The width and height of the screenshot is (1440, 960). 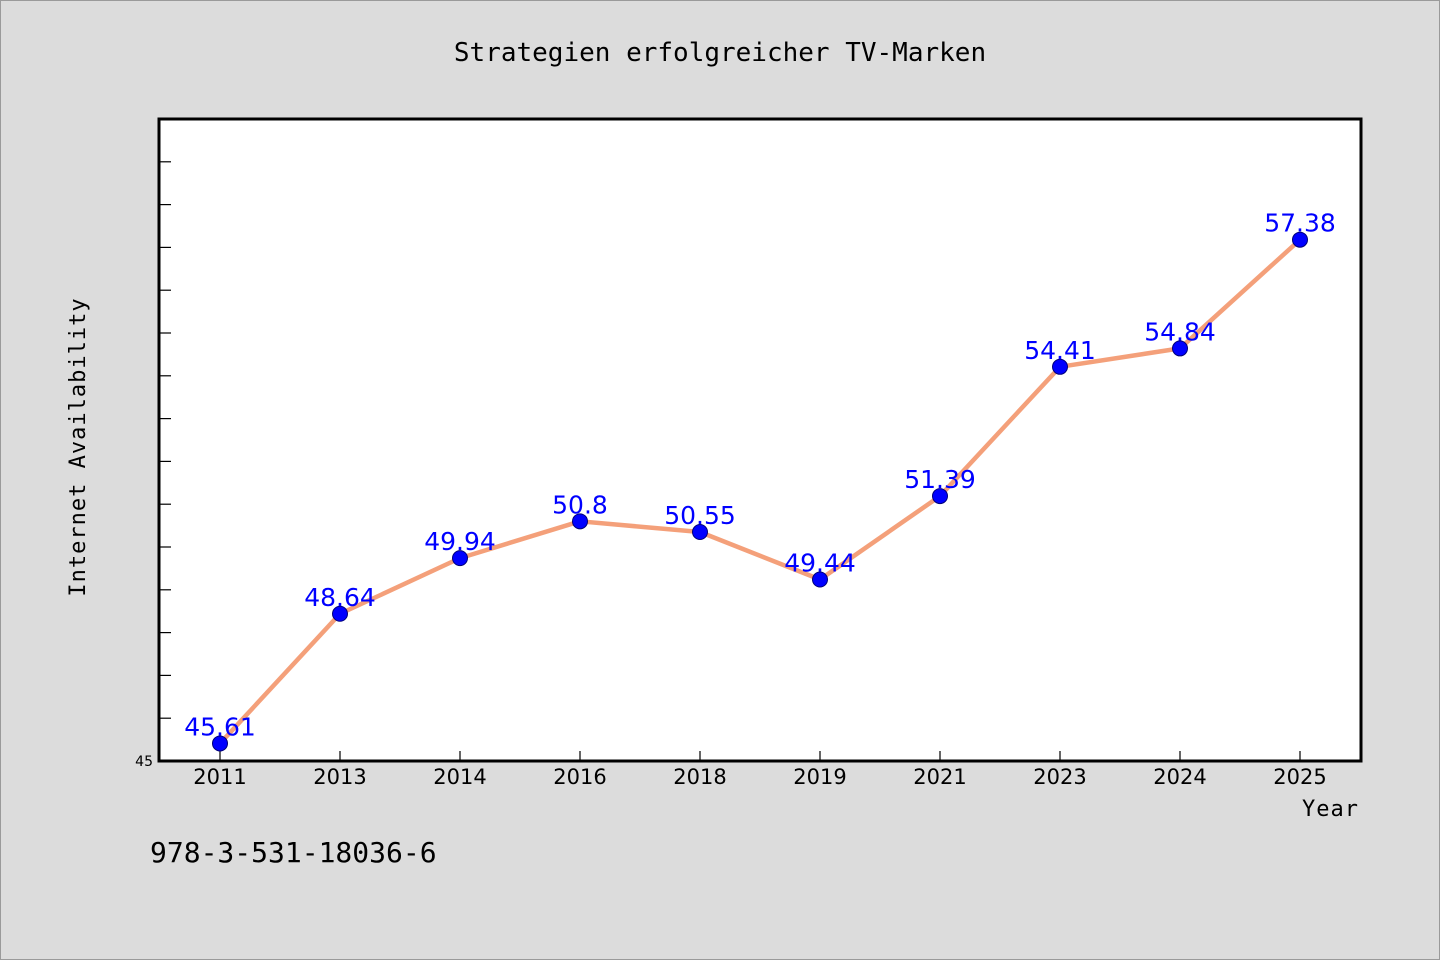 I want to click on y-axis-title: Internet Availability, so click(x=78, y=446).